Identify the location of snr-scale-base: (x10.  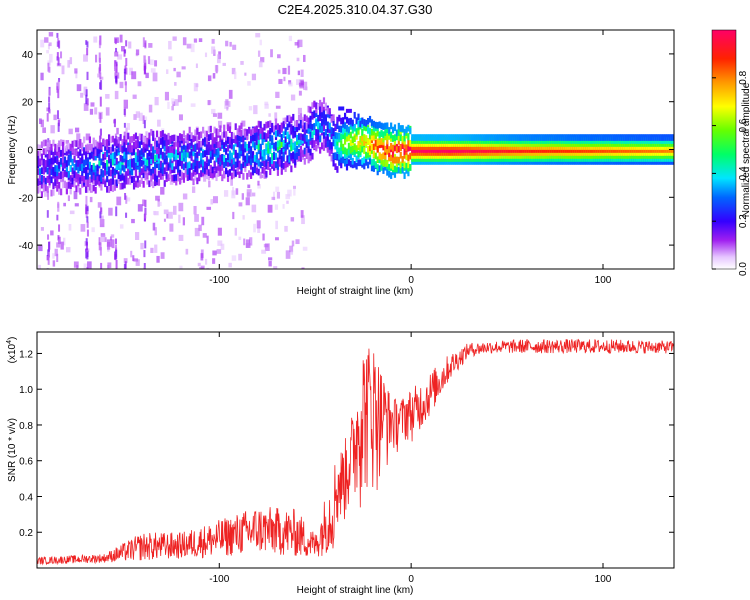
(12, 353).